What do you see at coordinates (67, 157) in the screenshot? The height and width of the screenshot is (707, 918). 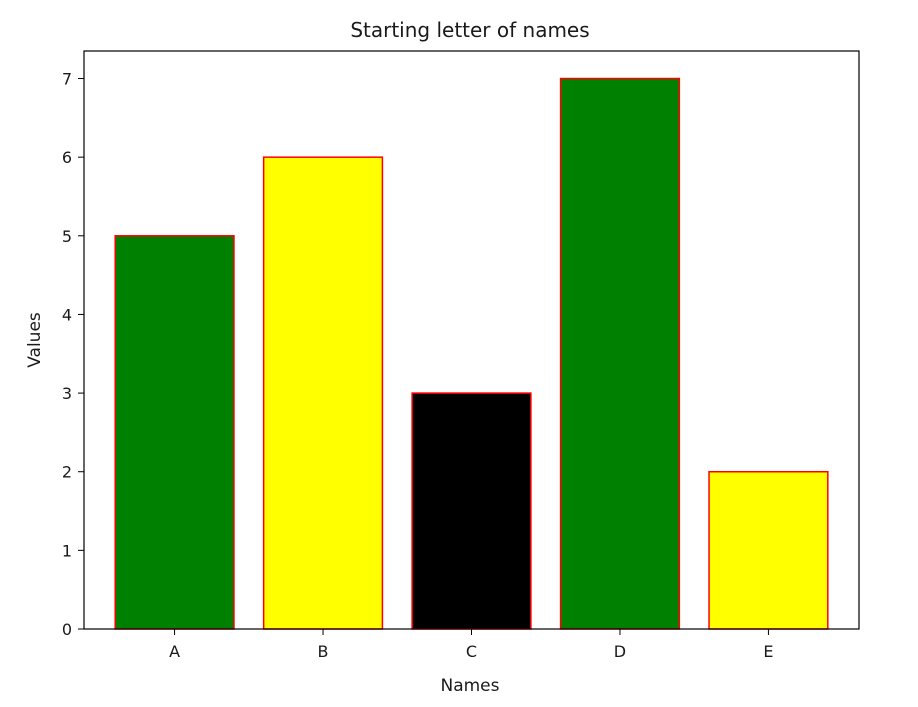 I see `y-tick-label: 6` at bounding box center [67, 157].